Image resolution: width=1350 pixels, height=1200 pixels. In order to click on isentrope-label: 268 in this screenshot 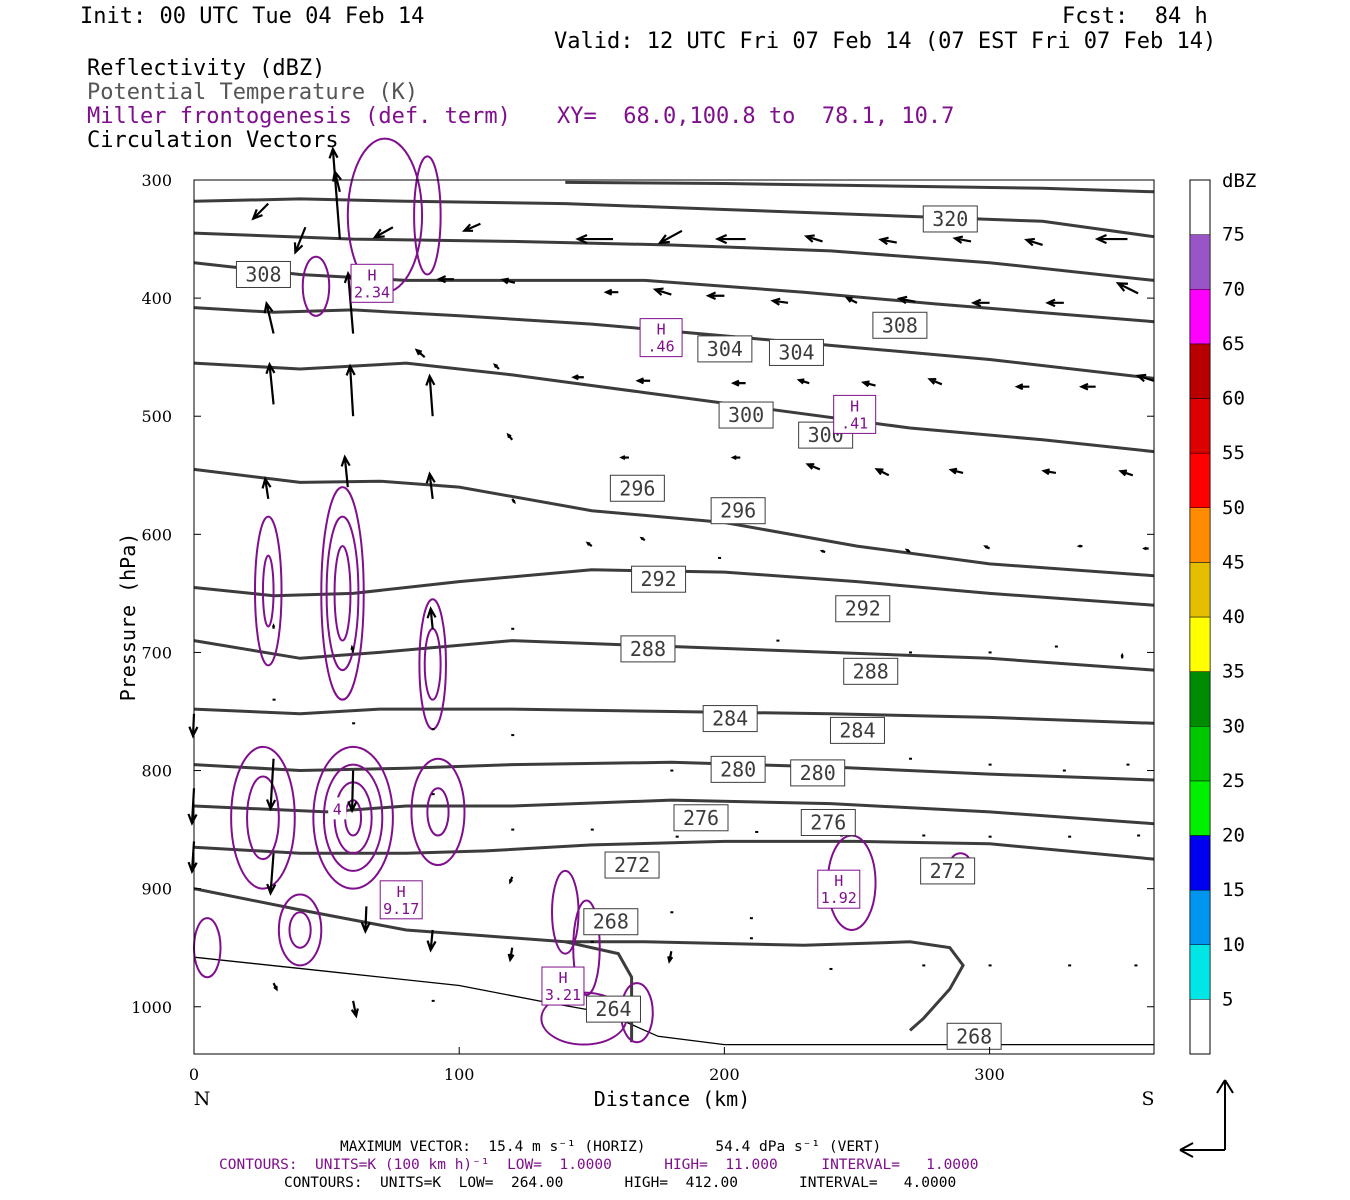, I will do `click(974, 1036)`.